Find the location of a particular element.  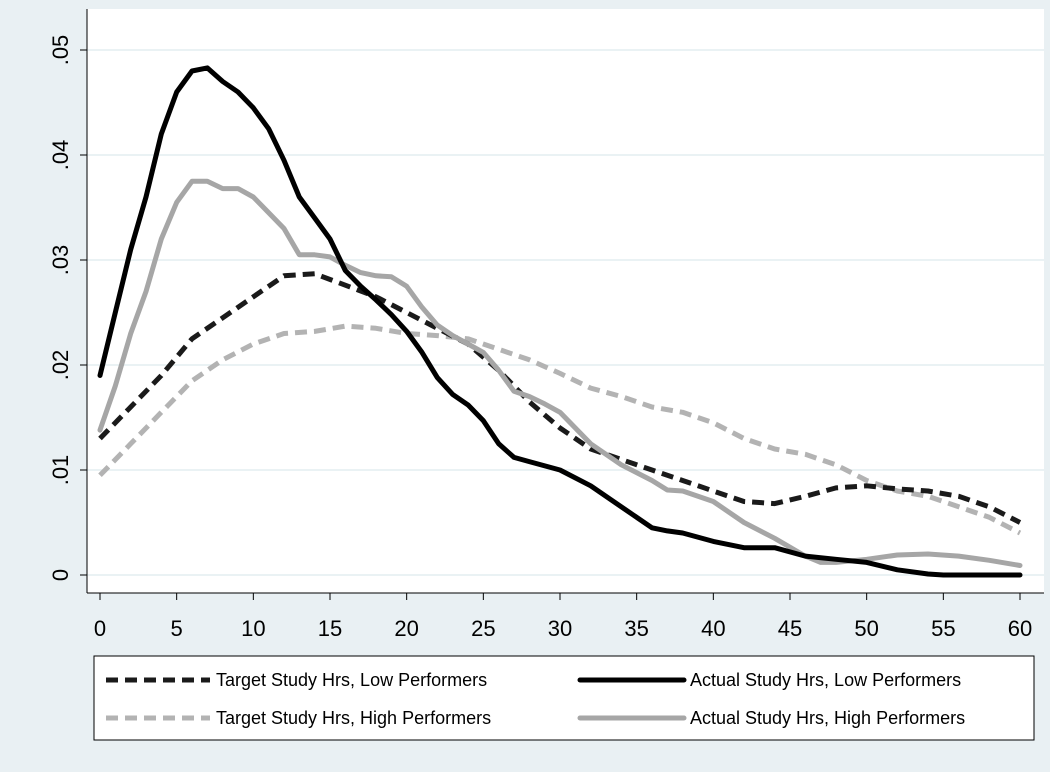

legend-label: Target Study Hrs, Low Performers is located at coordinates (351, 680).